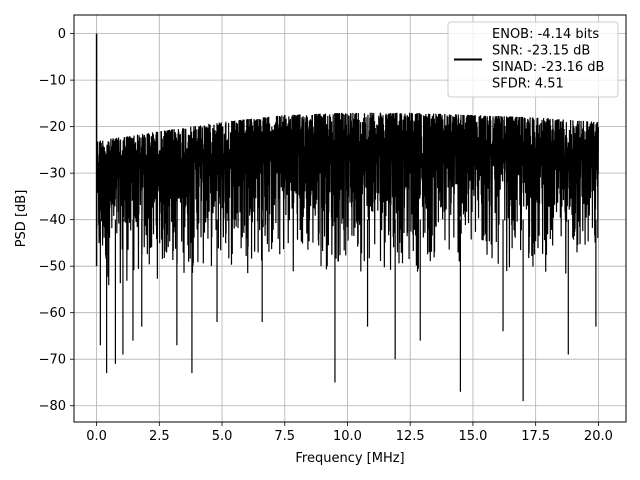 The image size is (640, 480). Describe the element at coordinates (410, 436) in the screenshot. I see `x-tick-label: 12.5` at that location.